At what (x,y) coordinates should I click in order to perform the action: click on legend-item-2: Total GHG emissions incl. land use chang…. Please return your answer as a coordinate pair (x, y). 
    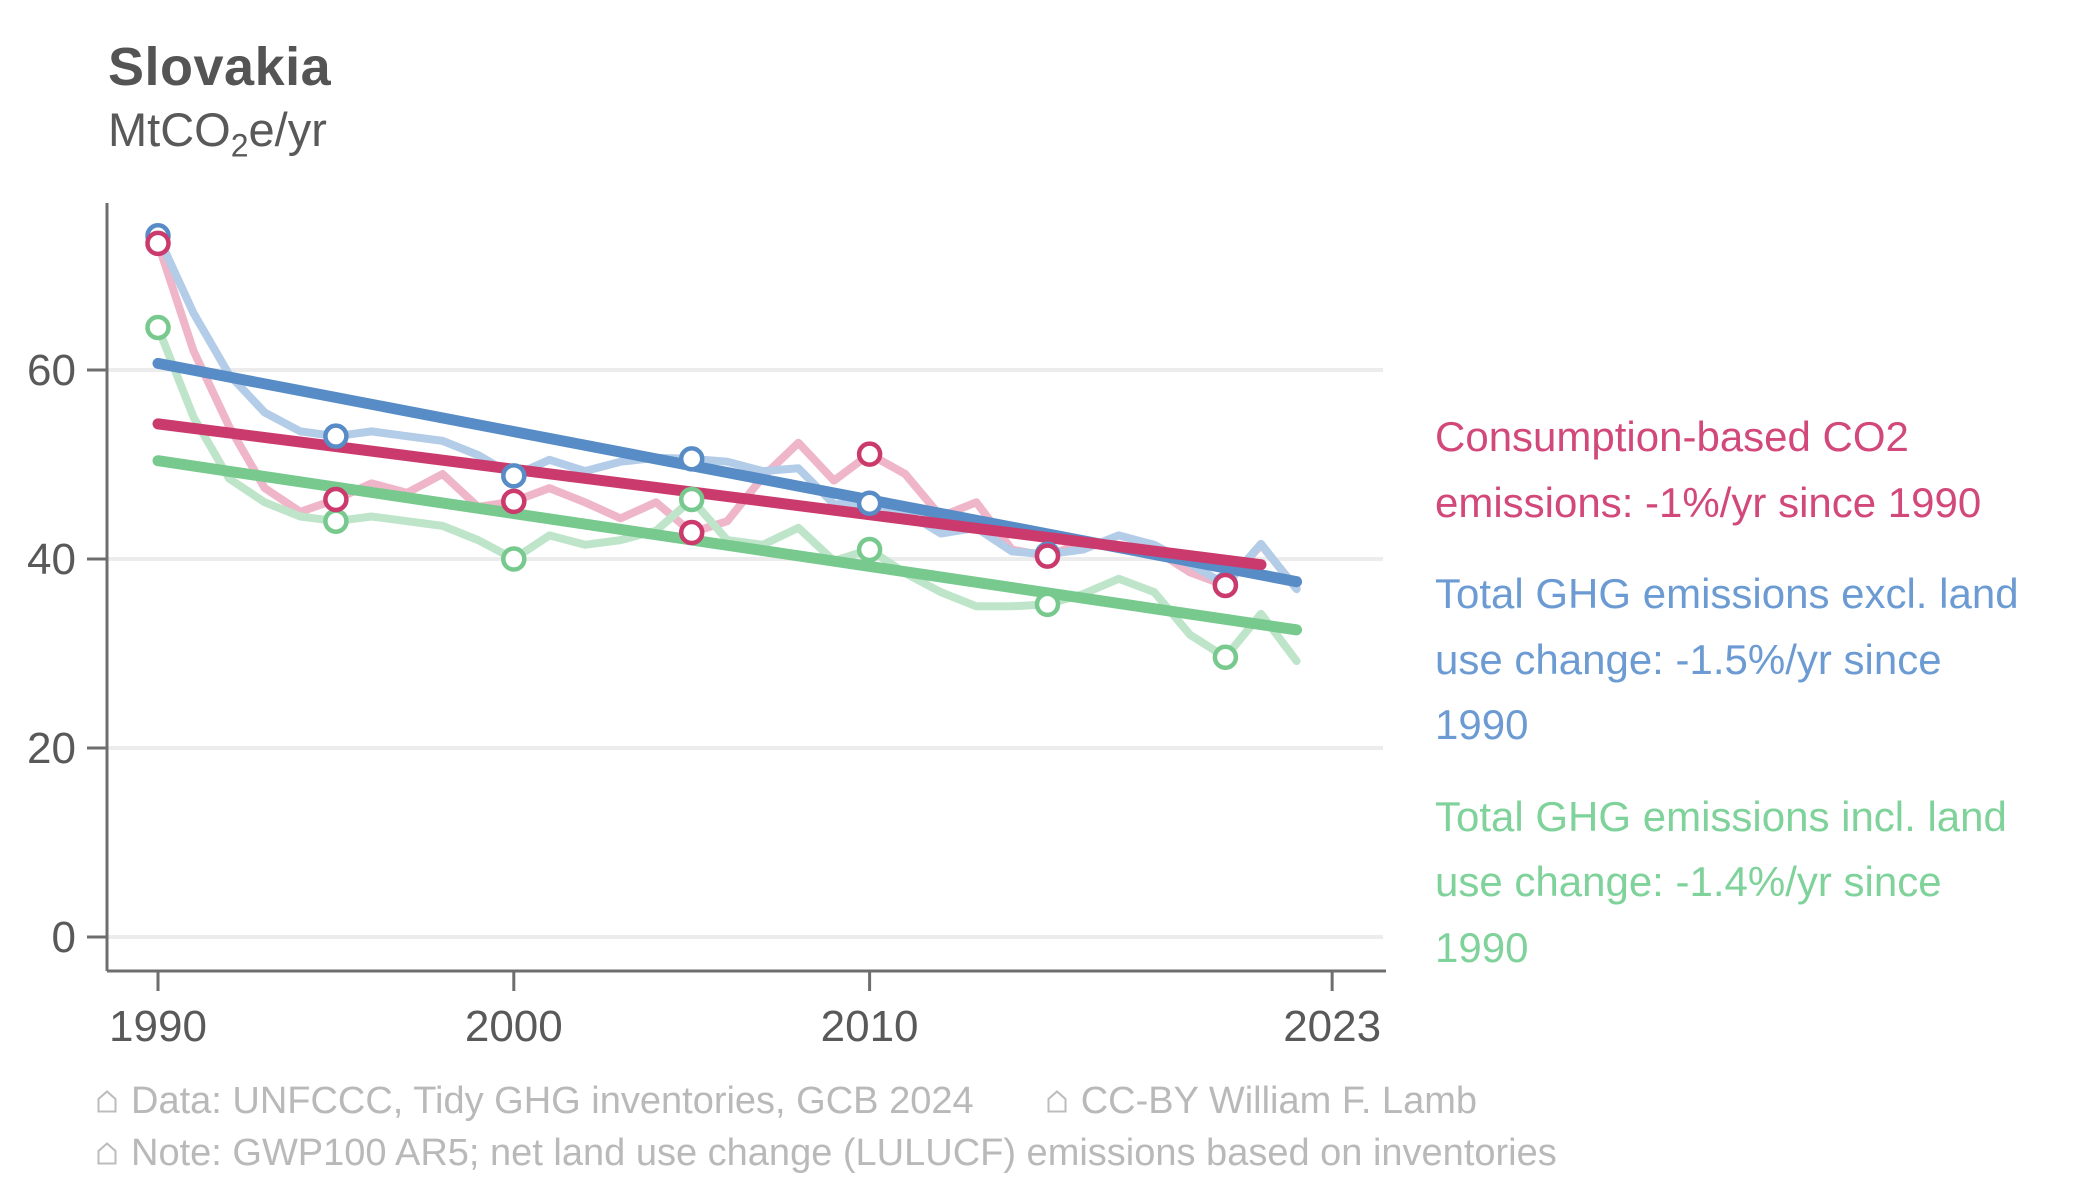
    Looking at the image, I should click on (1721, 881).